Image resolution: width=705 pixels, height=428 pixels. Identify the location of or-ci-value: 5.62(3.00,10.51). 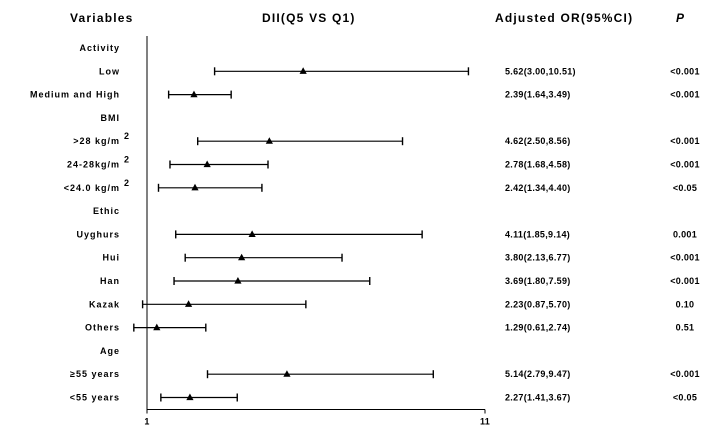
(540, 71).